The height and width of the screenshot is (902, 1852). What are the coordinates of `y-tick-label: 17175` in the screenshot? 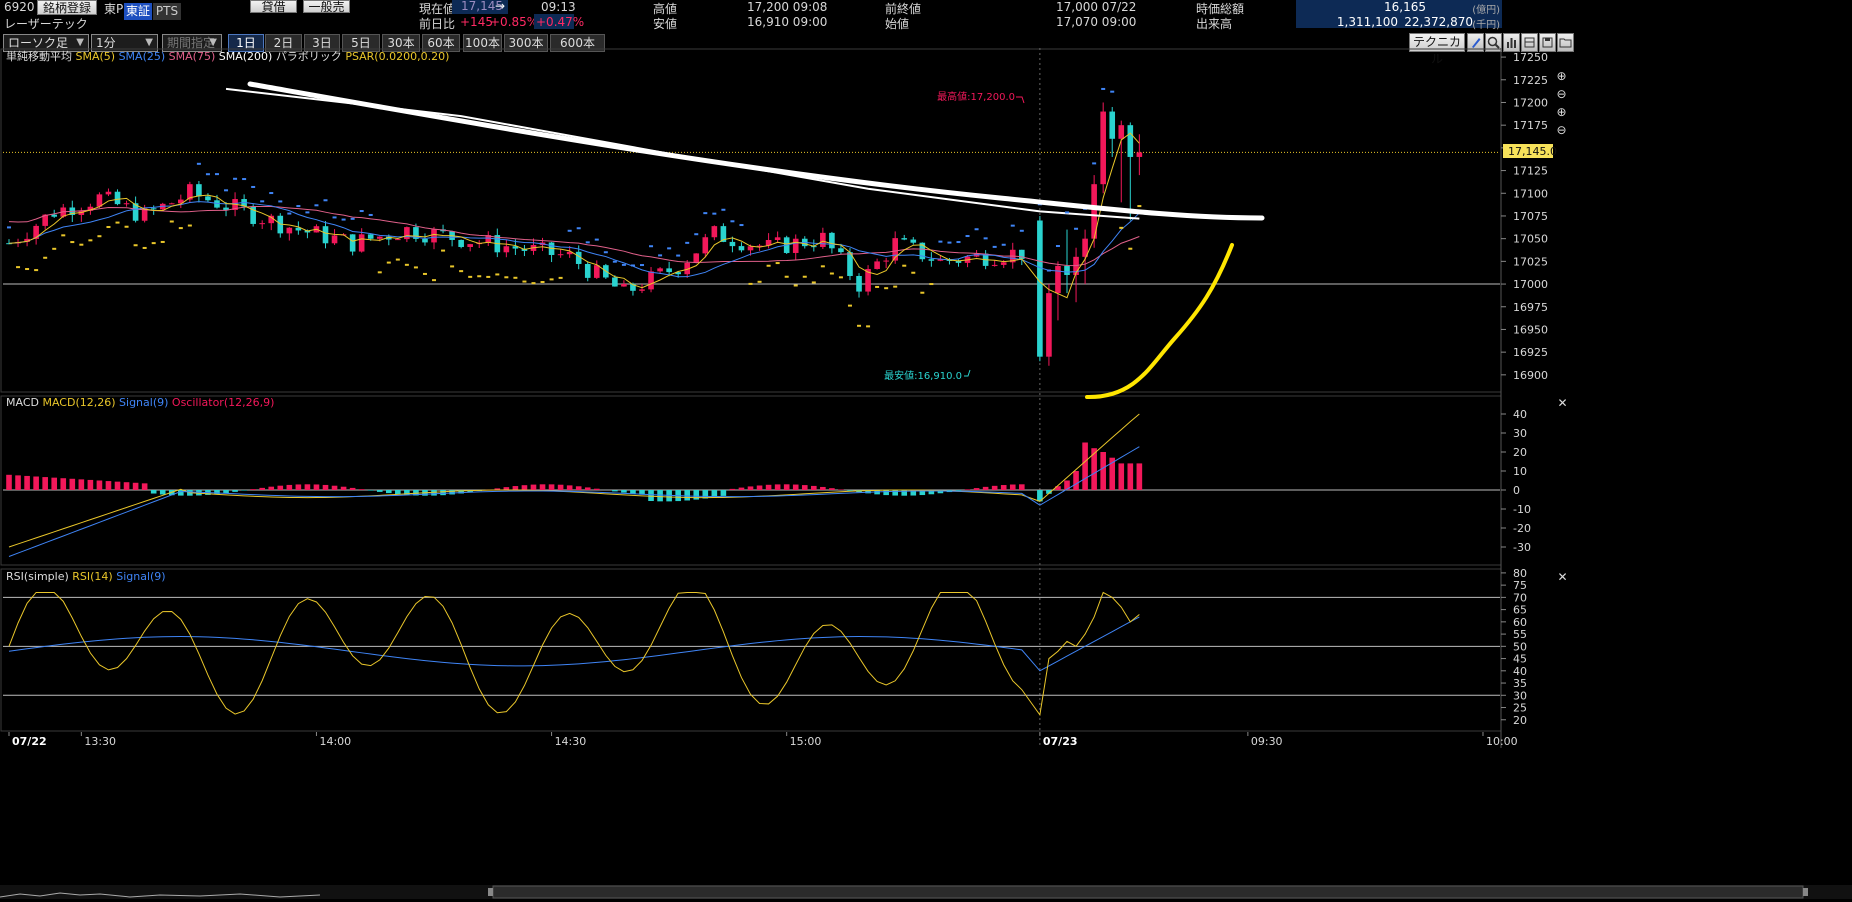 It's located at (1530, 125).